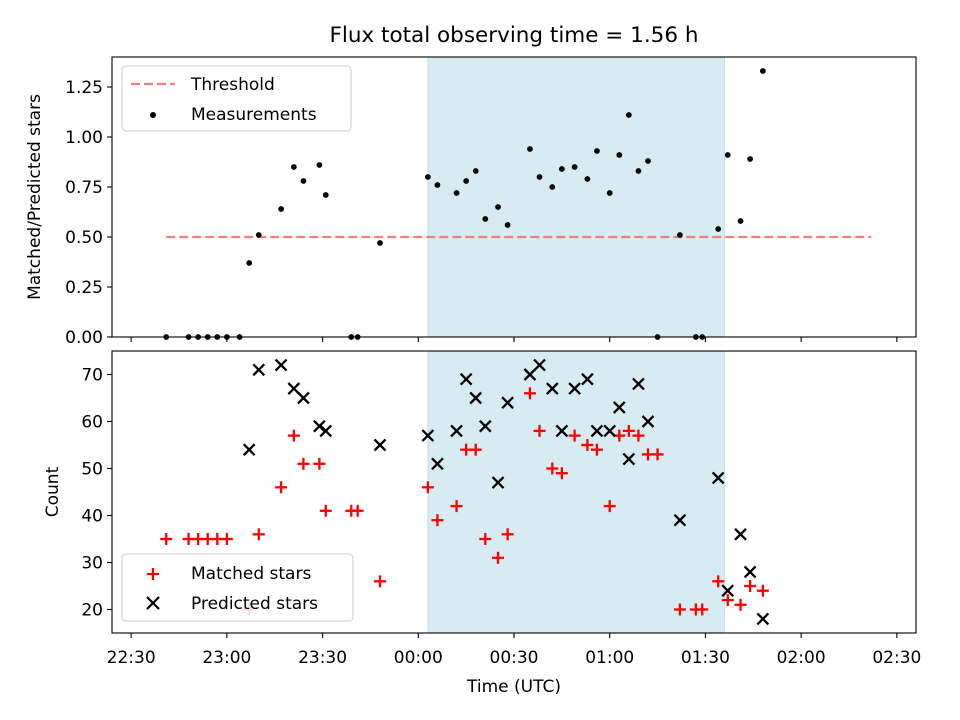  Describe the element at coordinates (254, 604) in the screenshot. I see `legend-predicted-label: Predicted stars` at that location.